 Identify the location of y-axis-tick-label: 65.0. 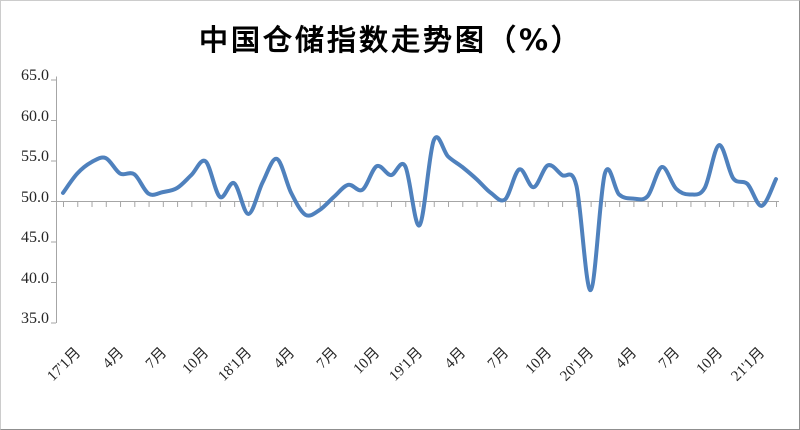
(35, 75).